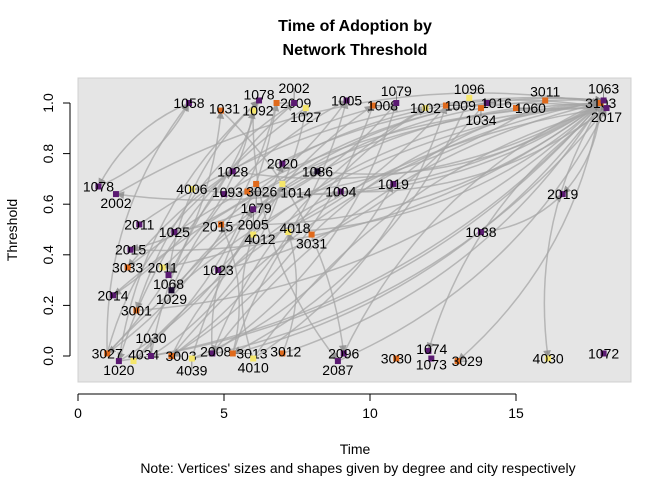  What do you see at coordinates (251, 353) in the screenshot?
I see `vertex-label: 3013` at bounding box center [251, 353].